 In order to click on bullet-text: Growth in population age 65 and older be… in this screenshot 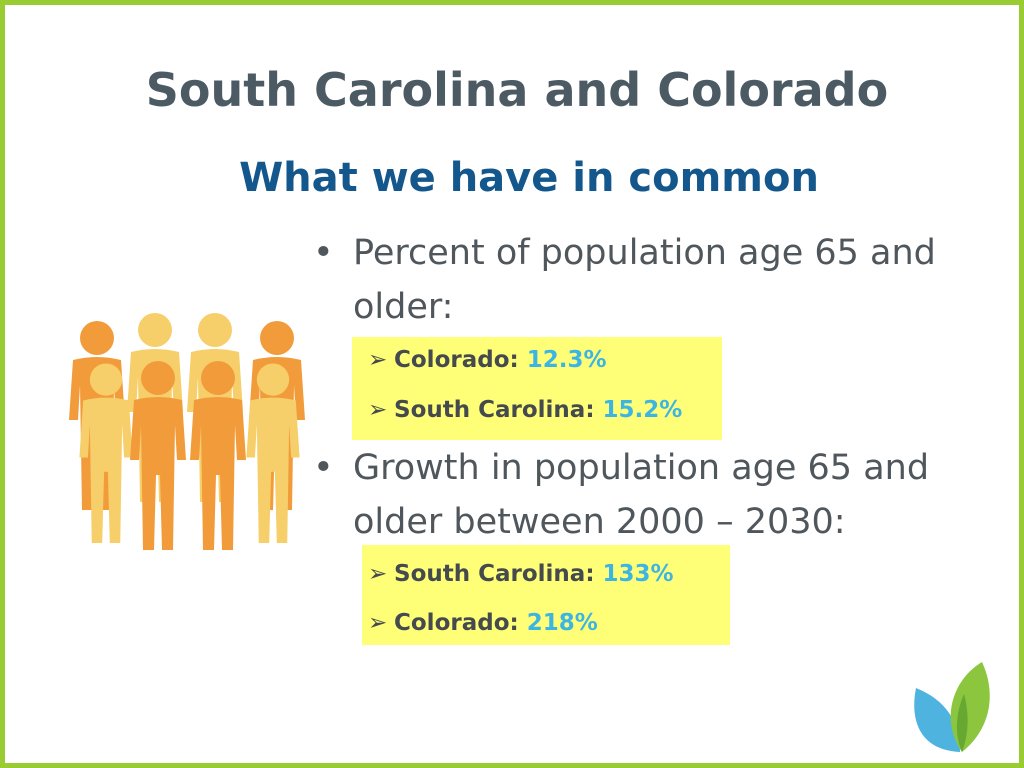, I will do `click(641, 495)`.